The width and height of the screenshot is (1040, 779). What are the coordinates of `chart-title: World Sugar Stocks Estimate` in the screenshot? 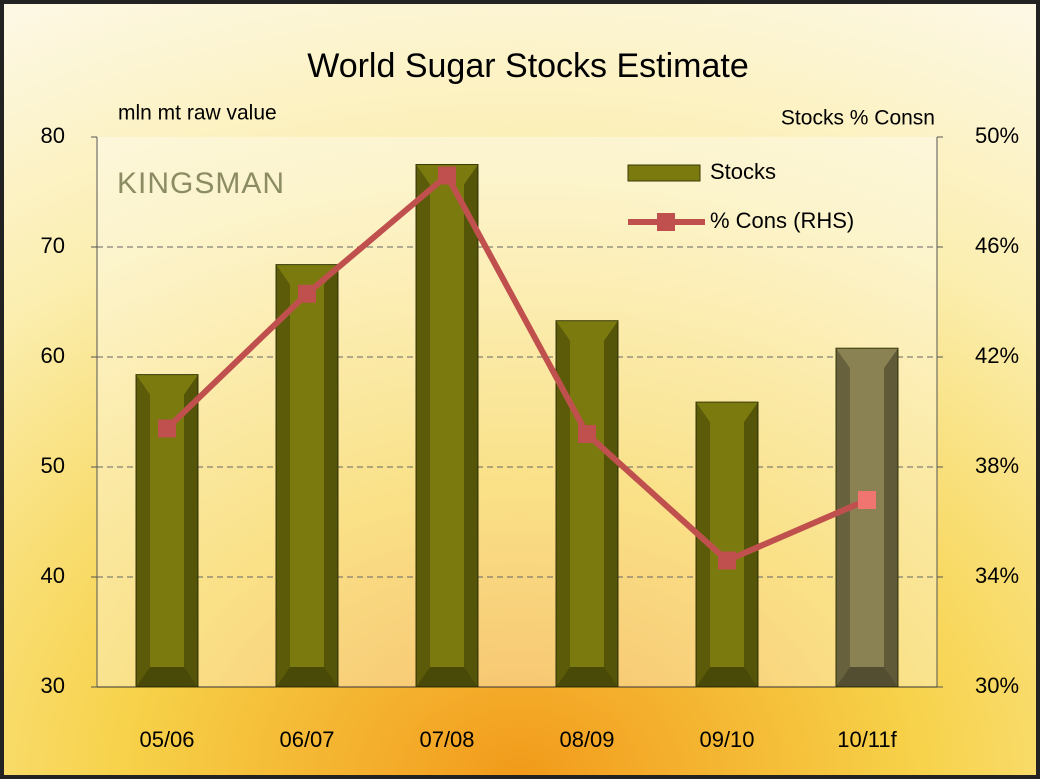 It's located at (528, 66).